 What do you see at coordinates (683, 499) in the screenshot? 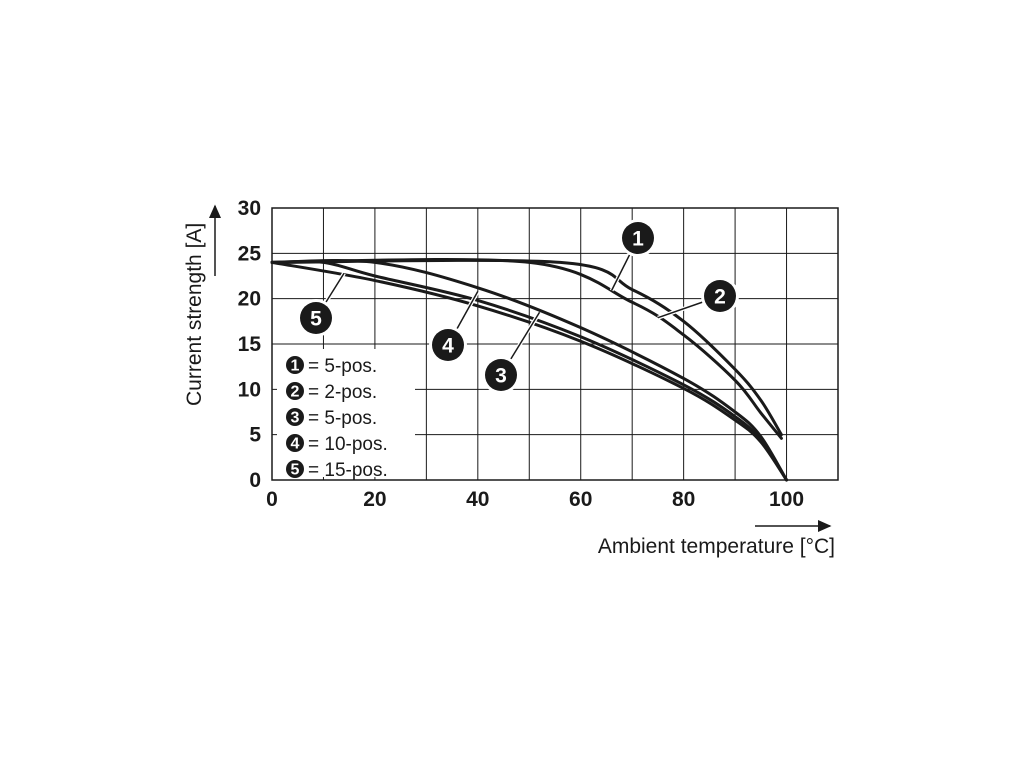
I see `x-tick-label: 80` at bounding box center [683, 499].